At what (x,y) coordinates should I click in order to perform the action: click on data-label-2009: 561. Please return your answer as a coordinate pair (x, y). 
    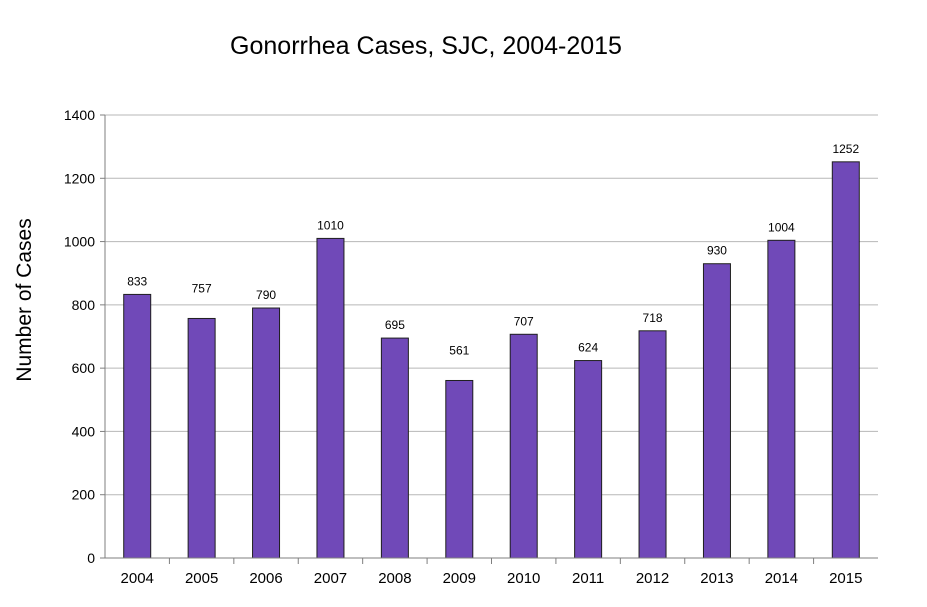
    Looking at the image, I should click on (459, 350).